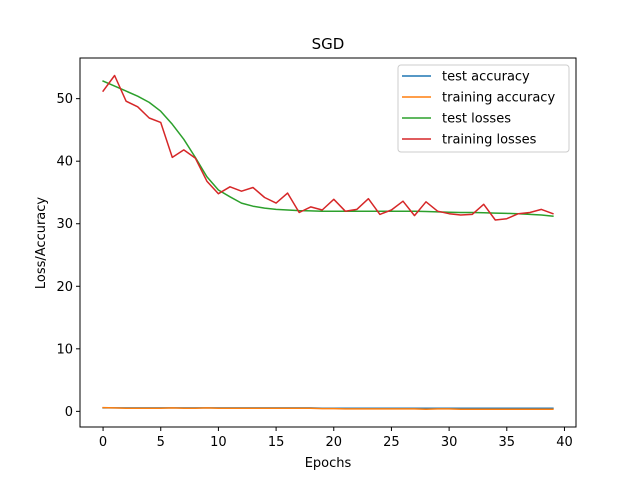 This screenshot has height=480, width=640. Describe the element at coordinates (328, 44) in the screenshot. I see `chart-title: SGD` at that location.